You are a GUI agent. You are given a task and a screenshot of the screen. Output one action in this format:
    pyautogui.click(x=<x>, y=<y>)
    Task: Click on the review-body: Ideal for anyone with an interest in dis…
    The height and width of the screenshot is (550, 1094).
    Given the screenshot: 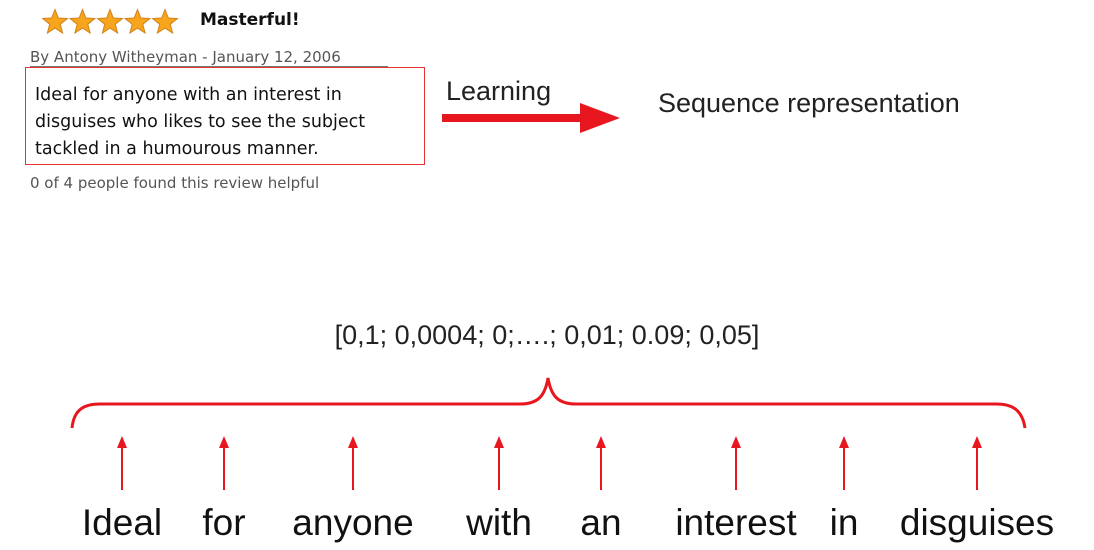 What is the action you would take?
    pyautogui.click(x=227, y=122)
    